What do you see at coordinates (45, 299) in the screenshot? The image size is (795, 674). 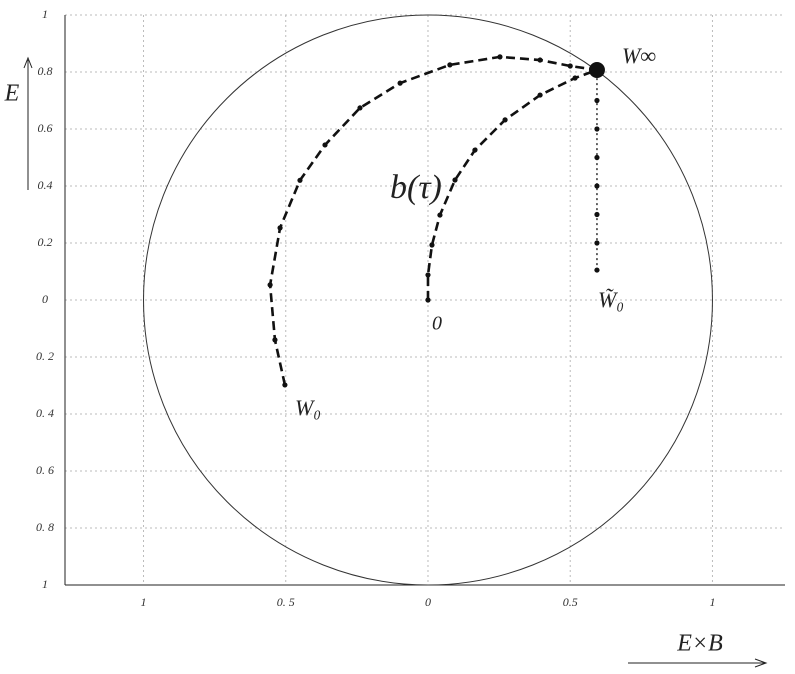 I see `y-tick-label: 0` at bounding box center [45, 299].